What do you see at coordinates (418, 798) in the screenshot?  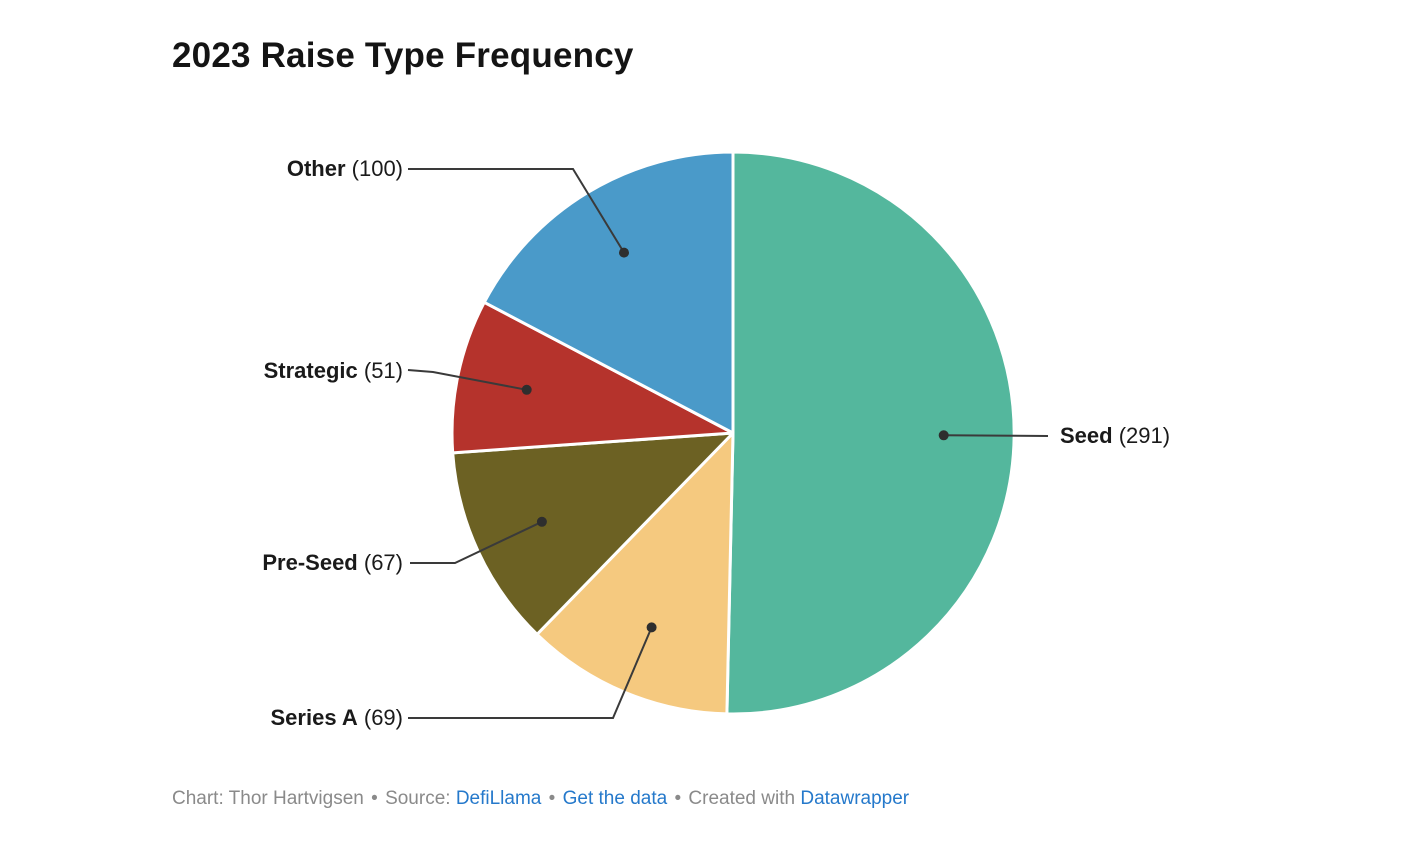 I see `footer-source-label: Source:` at bounding box center [418, 798].